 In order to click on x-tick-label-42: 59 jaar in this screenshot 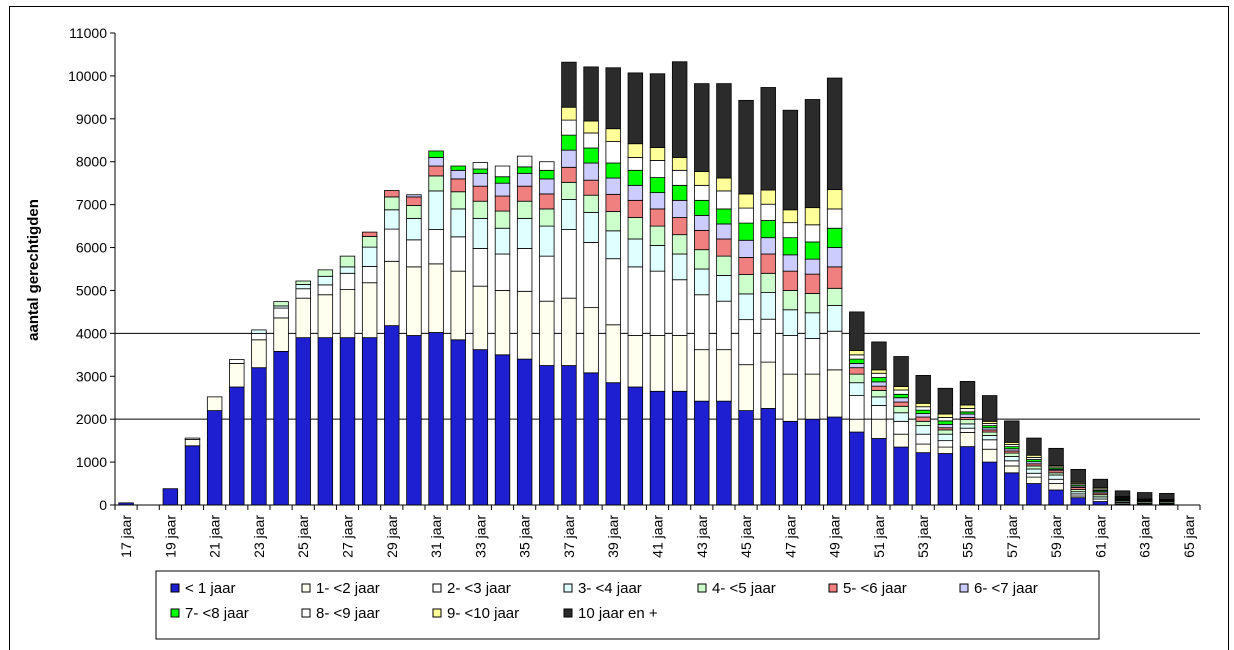, I will do `click(1056, 536)`.